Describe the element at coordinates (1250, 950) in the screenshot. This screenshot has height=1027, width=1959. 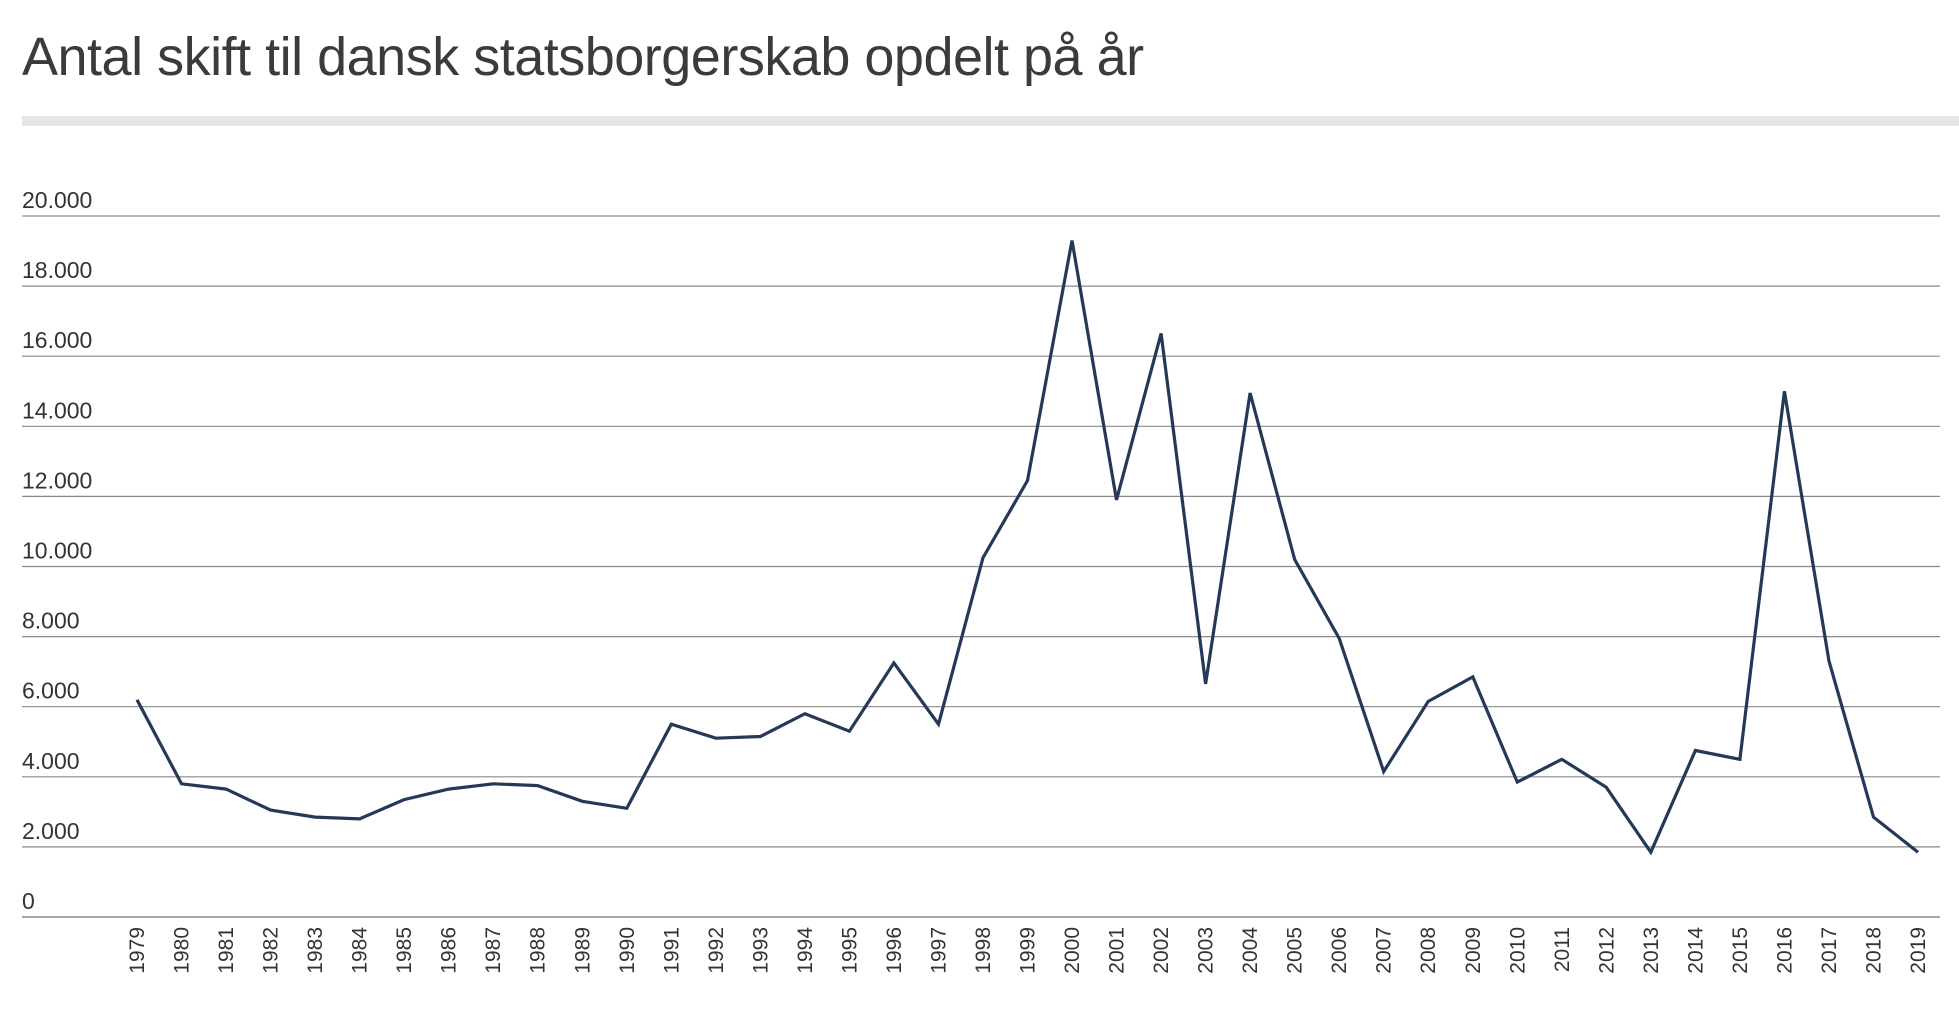
I see `x-tick-label: 2004` at that location.